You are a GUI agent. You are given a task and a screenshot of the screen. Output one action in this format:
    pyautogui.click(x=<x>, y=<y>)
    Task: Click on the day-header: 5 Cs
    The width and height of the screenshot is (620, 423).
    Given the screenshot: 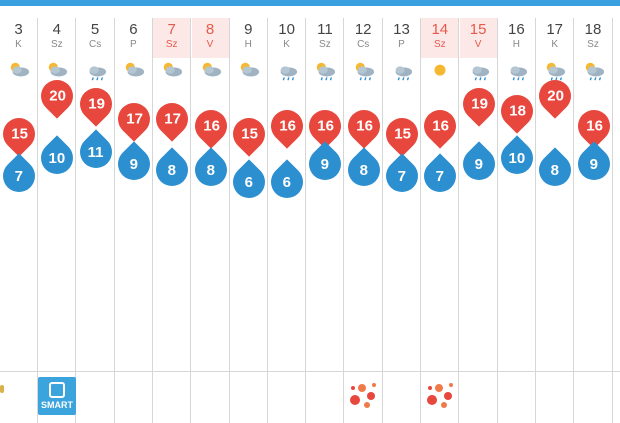 What is the action you would take?
    pyautogui.click(x=95, y=38)
    